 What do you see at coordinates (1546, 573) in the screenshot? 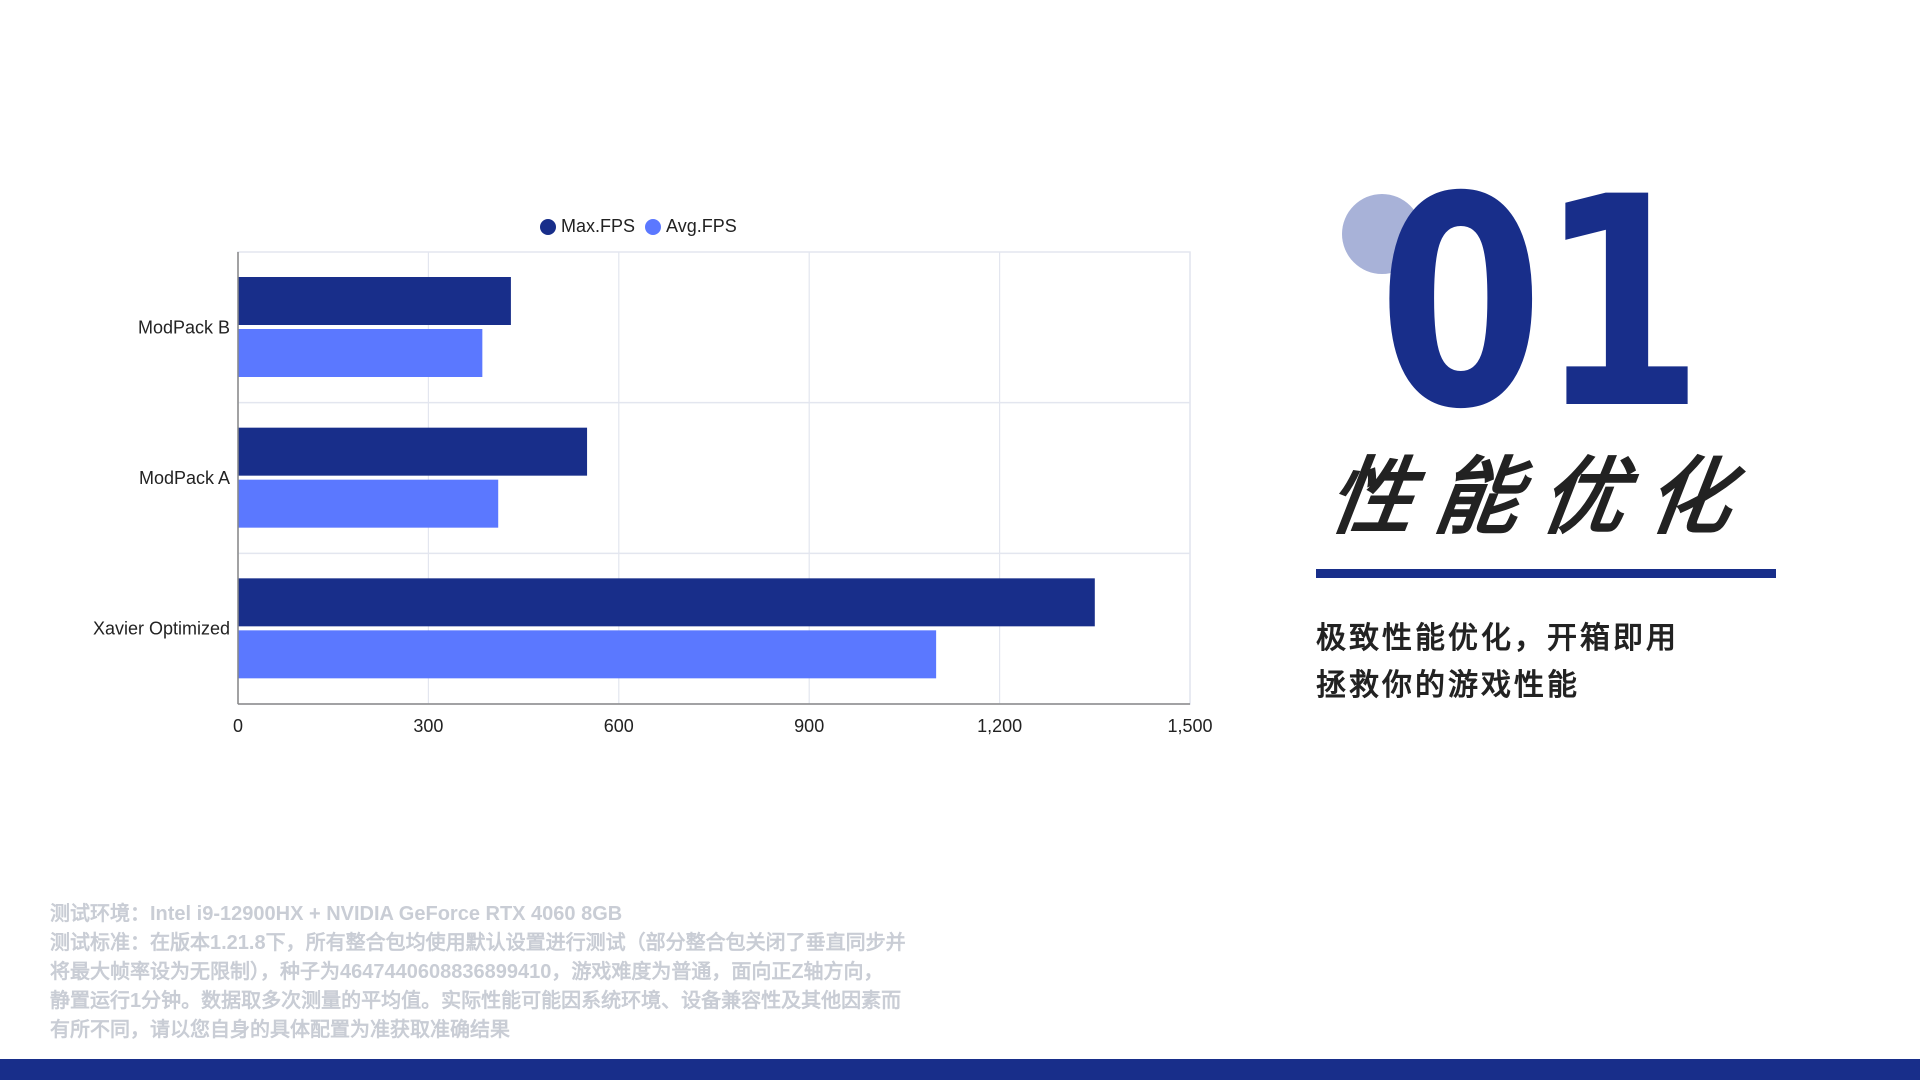
I see `title-underline` at bounding box center [1546, 573].